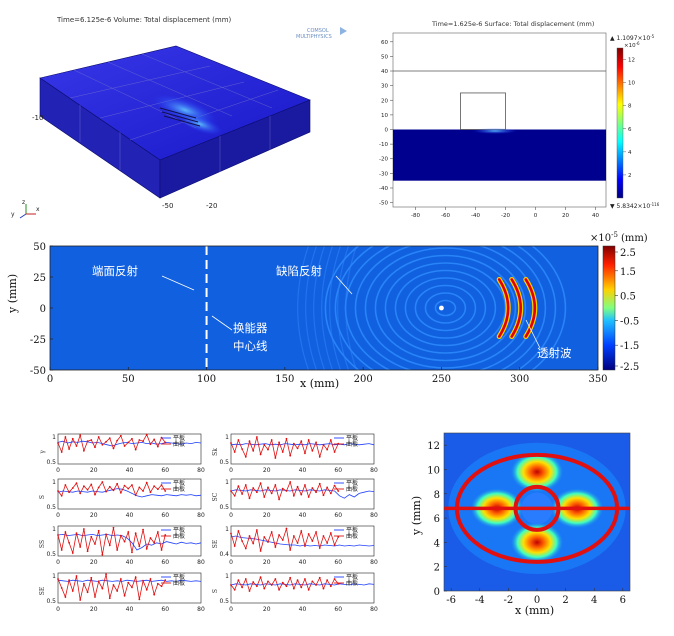 The image size is (674, 636). I want to click on spot-ytick-label: 10, so click(433, 470).